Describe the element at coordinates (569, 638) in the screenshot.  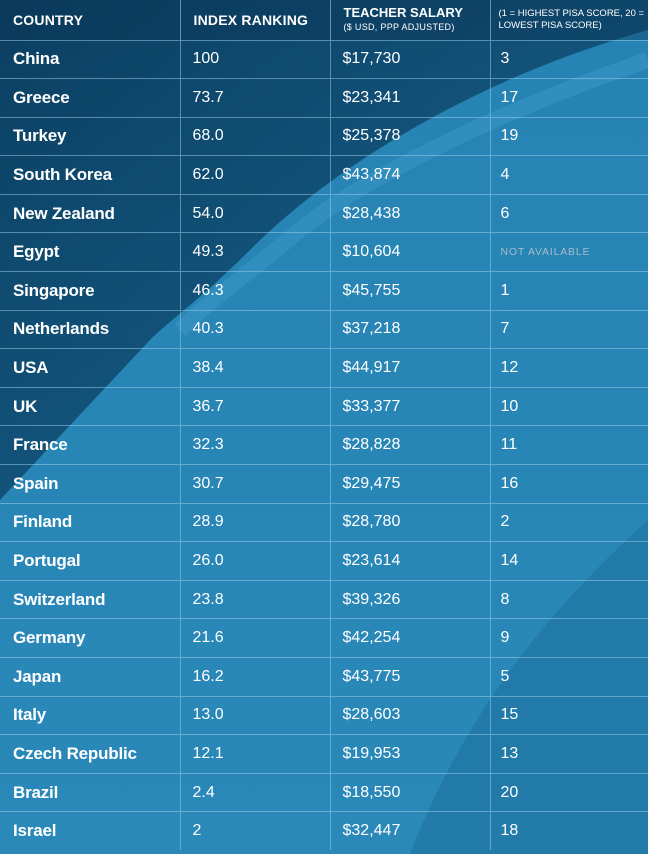
I see `pisa-rank-cell: 9` at that location.